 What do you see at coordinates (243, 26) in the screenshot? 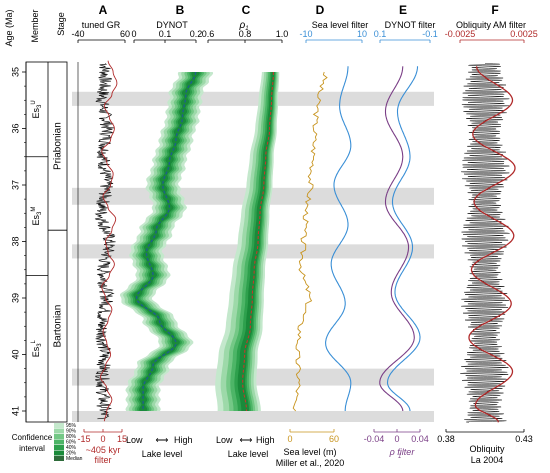
I see `panel-c-title: ρ1` at bounding box center [243, 26].